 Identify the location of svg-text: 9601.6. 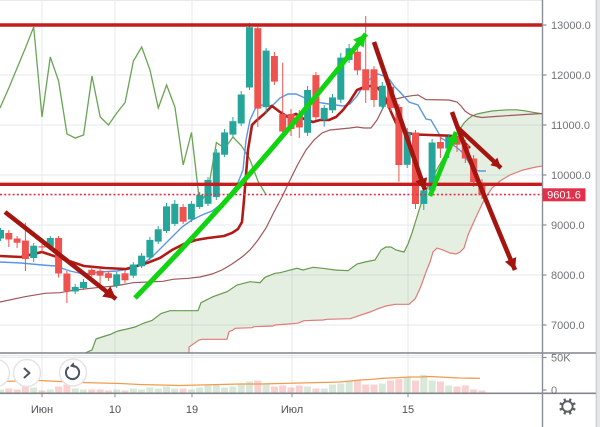
(564, 195).